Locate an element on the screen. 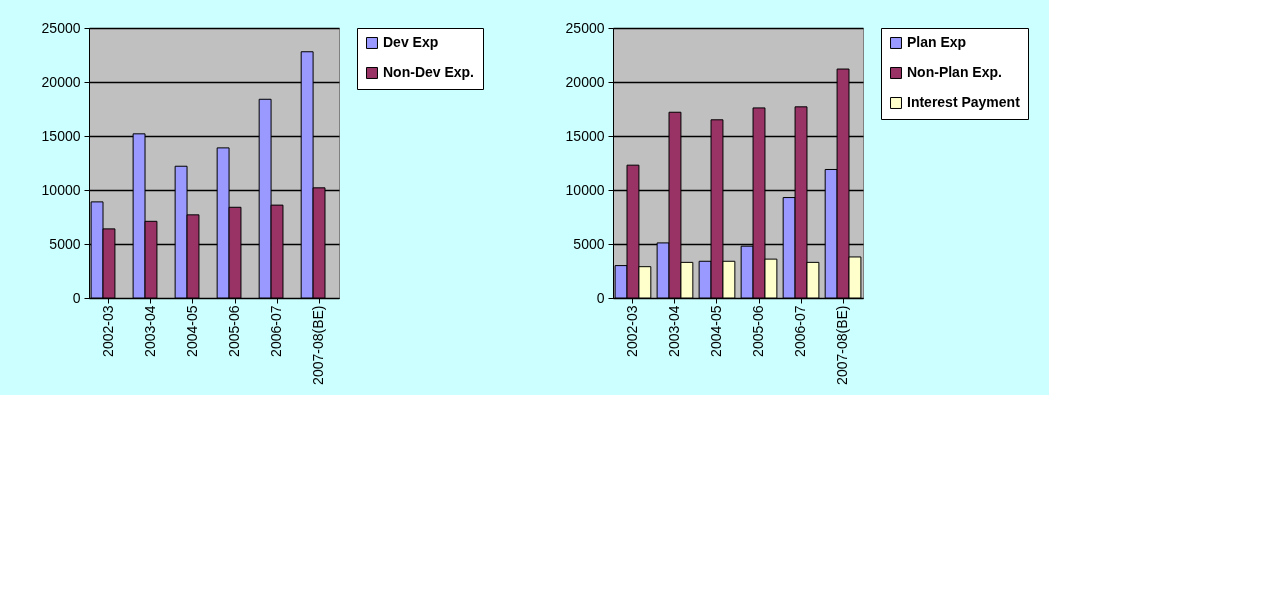 This screenshot has width=1267, height=595. legend-label: Non-Plan Exp. is located at coordinates (954, 72).